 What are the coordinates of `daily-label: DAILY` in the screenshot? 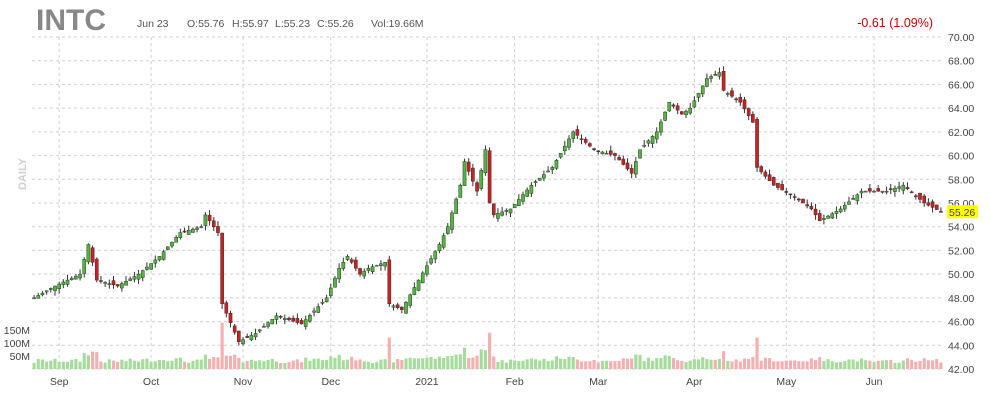 It's located at (23, 173).